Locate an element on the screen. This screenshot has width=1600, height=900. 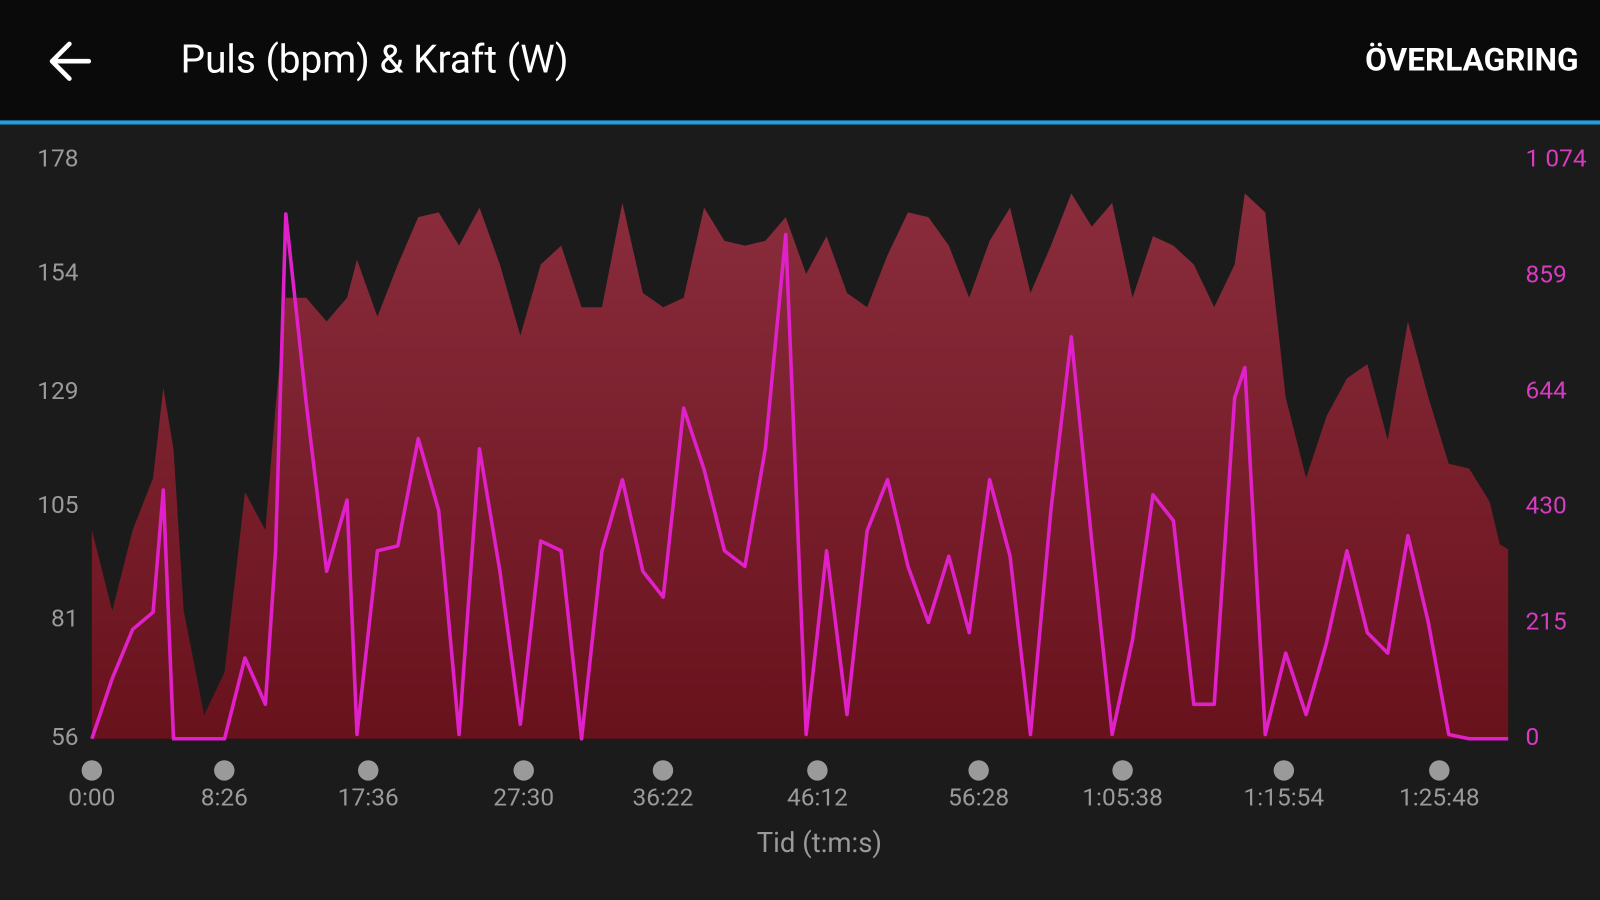
app-bar is located at coordinates (800, 60).